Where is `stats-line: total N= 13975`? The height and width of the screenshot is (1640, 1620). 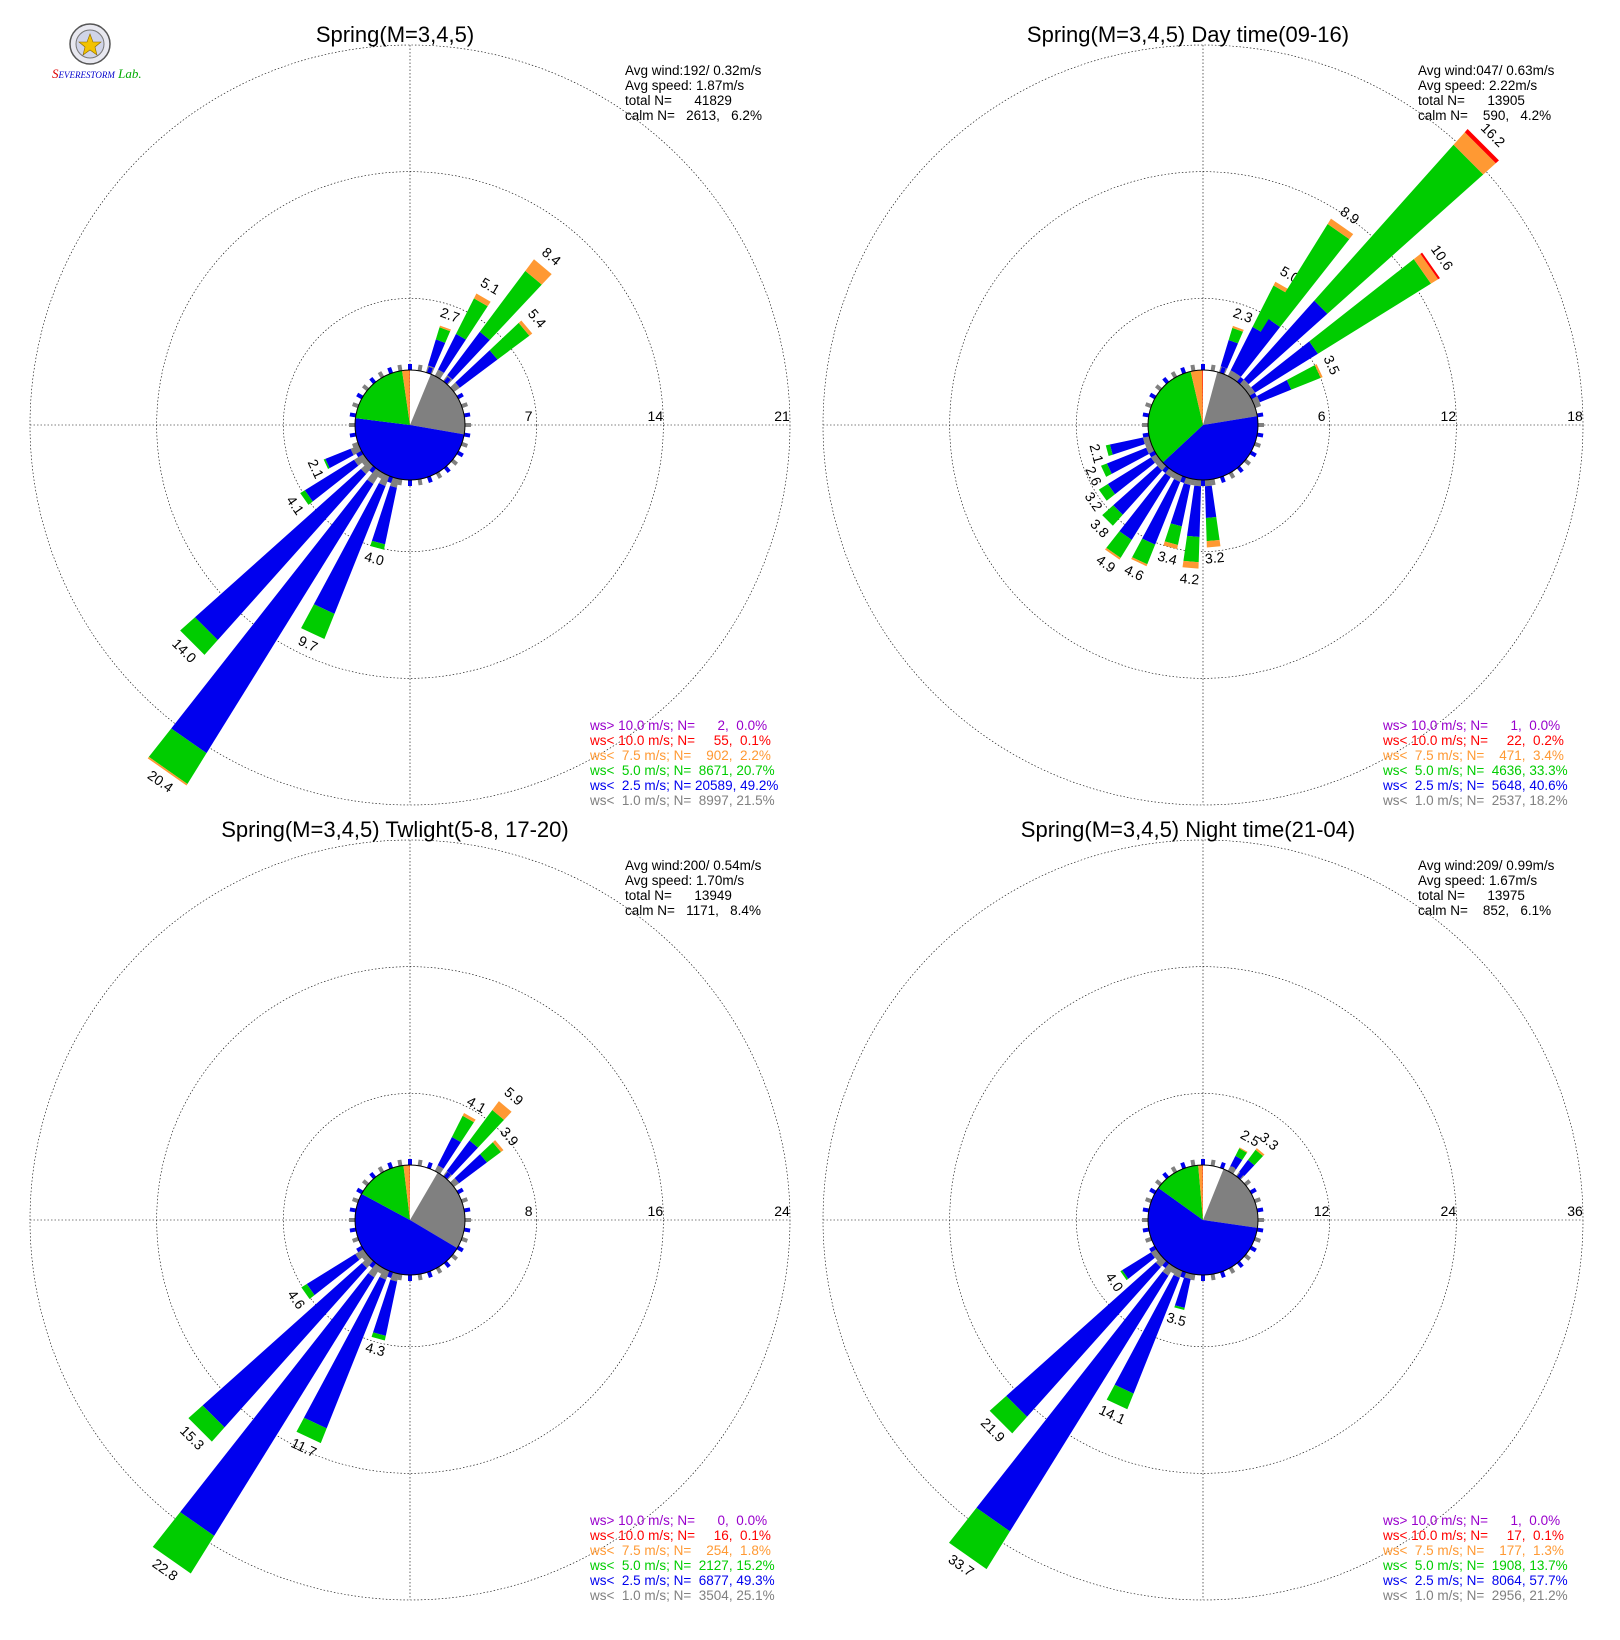 stats-line: total N= 13975 is located at coordinates (1471, 895).